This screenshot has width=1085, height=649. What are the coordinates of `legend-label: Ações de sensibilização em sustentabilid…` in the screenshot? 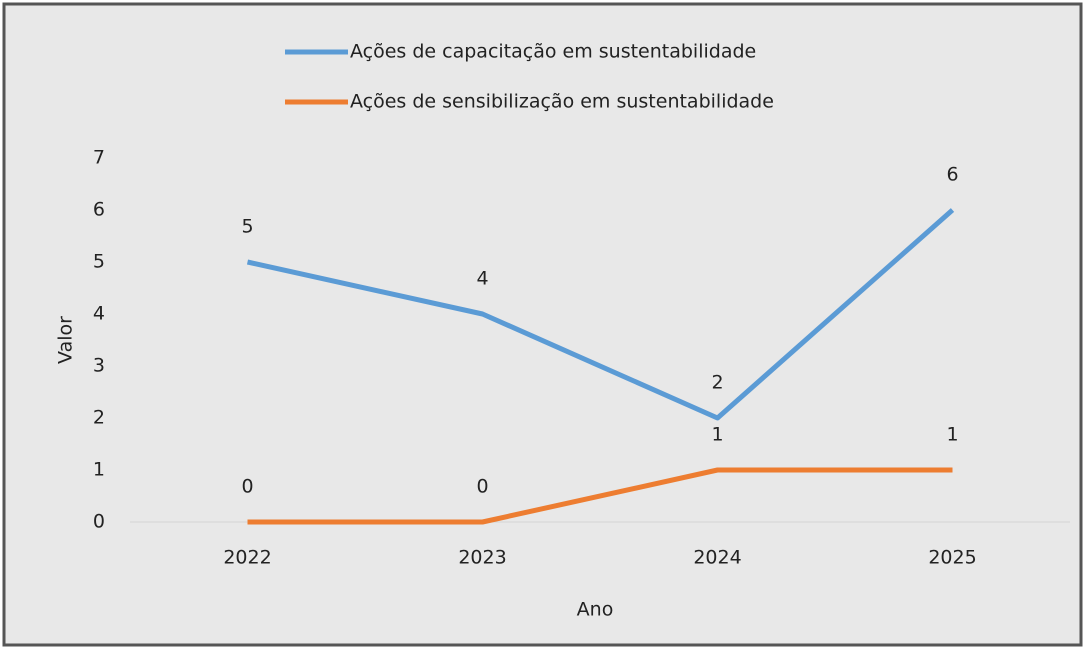 It's located at (562, 102).